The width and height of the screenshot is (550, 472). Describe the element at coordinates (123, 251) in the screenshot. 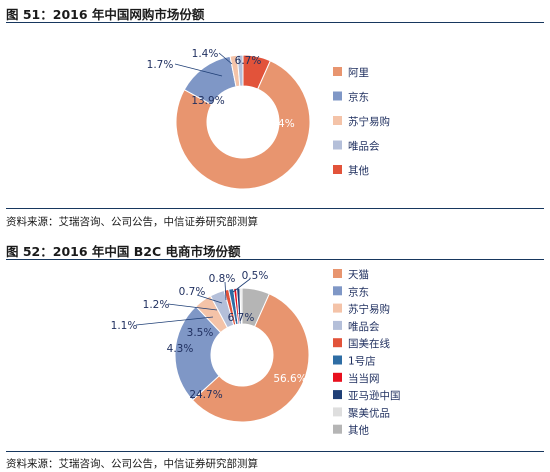

I see `figure-title: 图 52：2016 年中国 B2C 电商市场份额` at that location.